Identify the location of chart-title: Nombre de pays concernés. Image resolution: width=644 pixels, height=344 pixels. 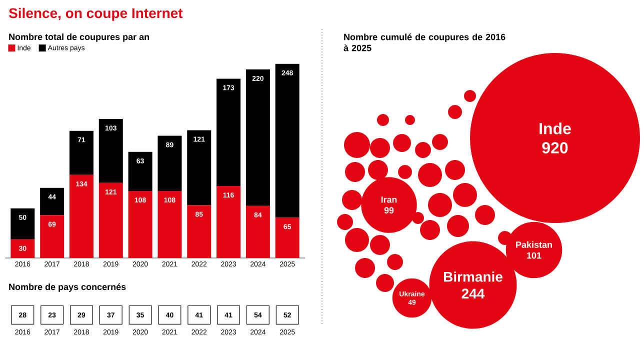
(67, 287).